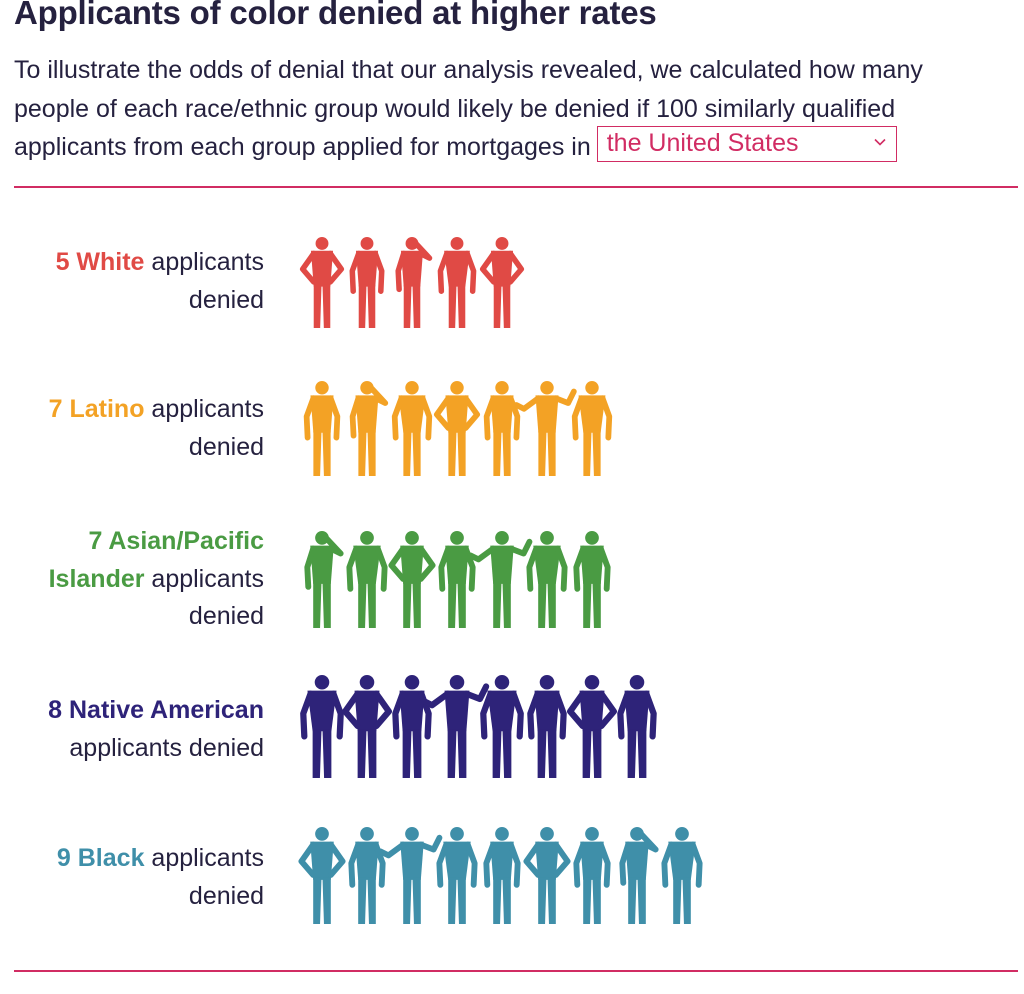  I want to click on row-label-latino-count: 7 Latino, so click(96, 409).